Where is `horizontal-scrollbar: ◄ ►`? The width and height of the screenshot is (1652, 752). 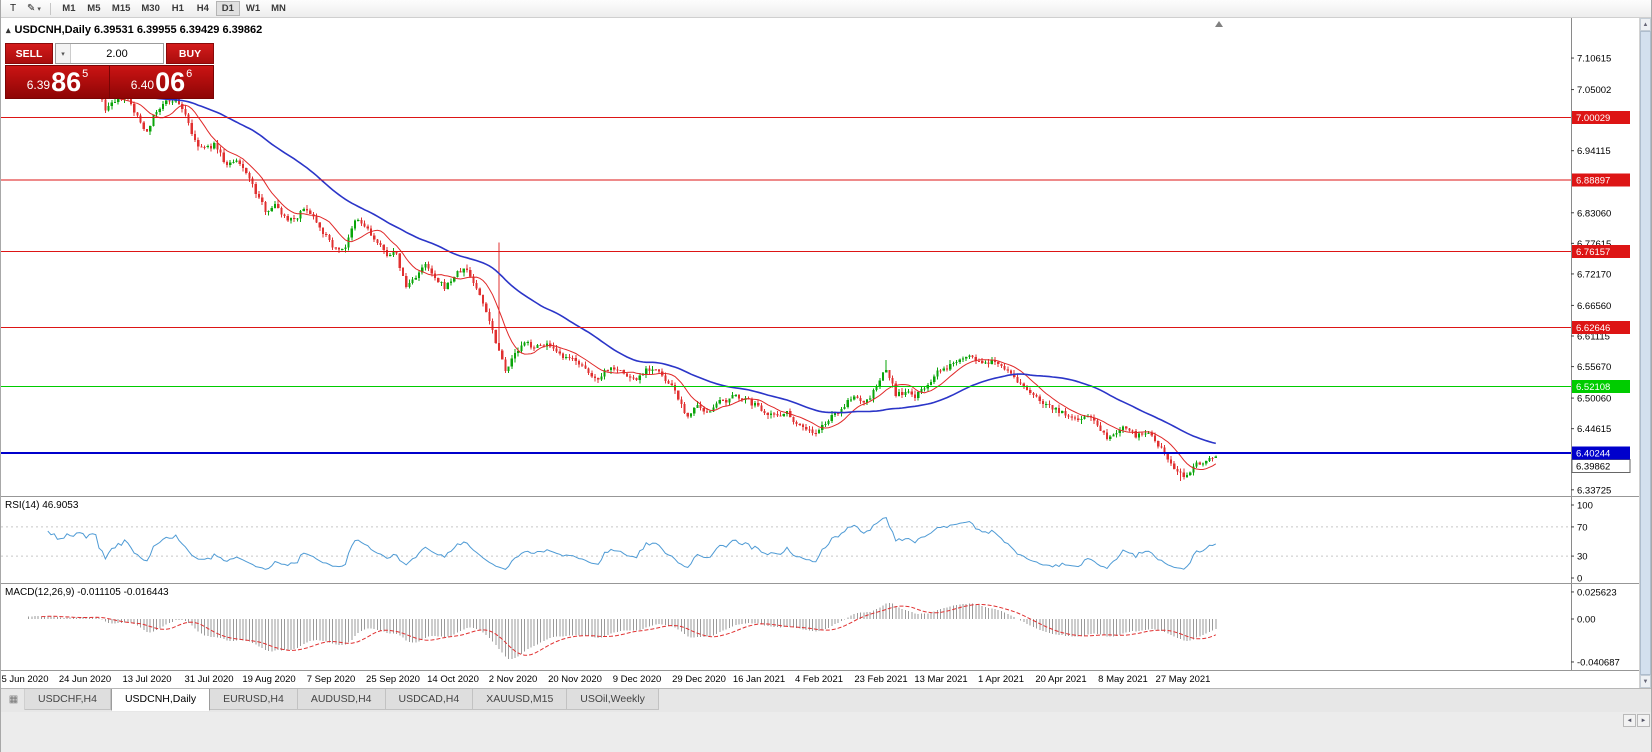 horizontal-scrollbar: ◄ ► is located at coordinates (1636, 720).